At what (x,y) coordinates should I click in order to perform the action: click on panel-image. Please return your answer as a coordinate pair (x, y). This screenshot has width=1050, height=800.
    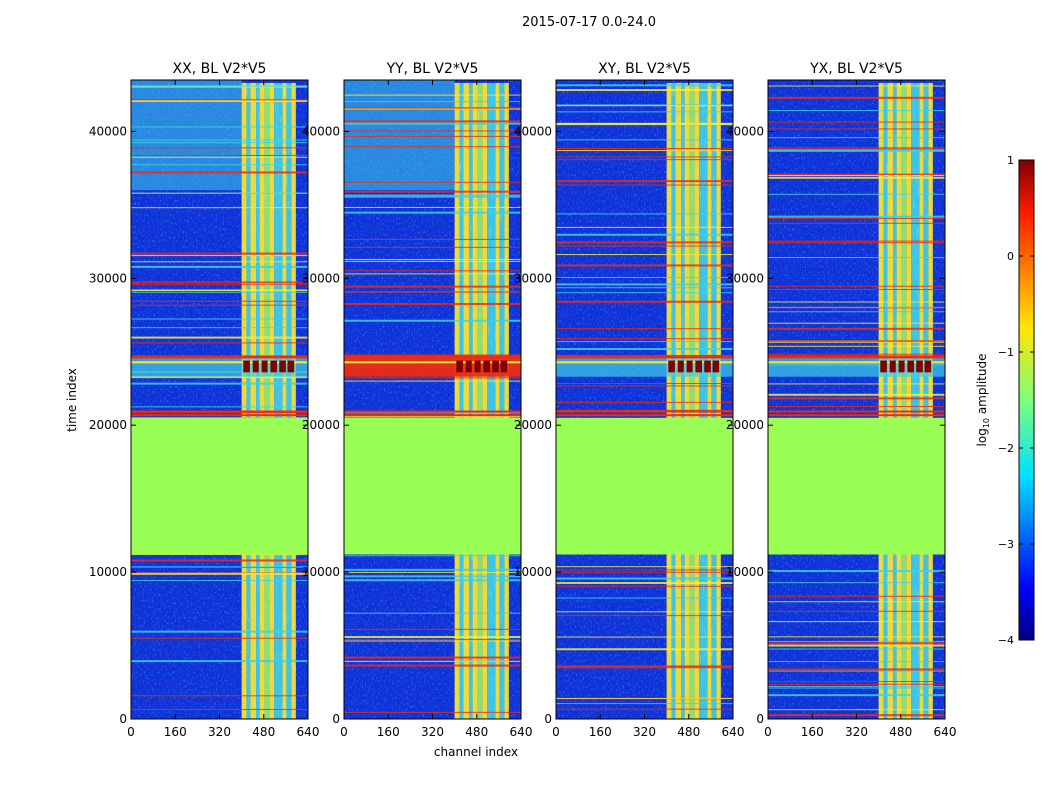
    Looking at the image, I should click on (219, 399).